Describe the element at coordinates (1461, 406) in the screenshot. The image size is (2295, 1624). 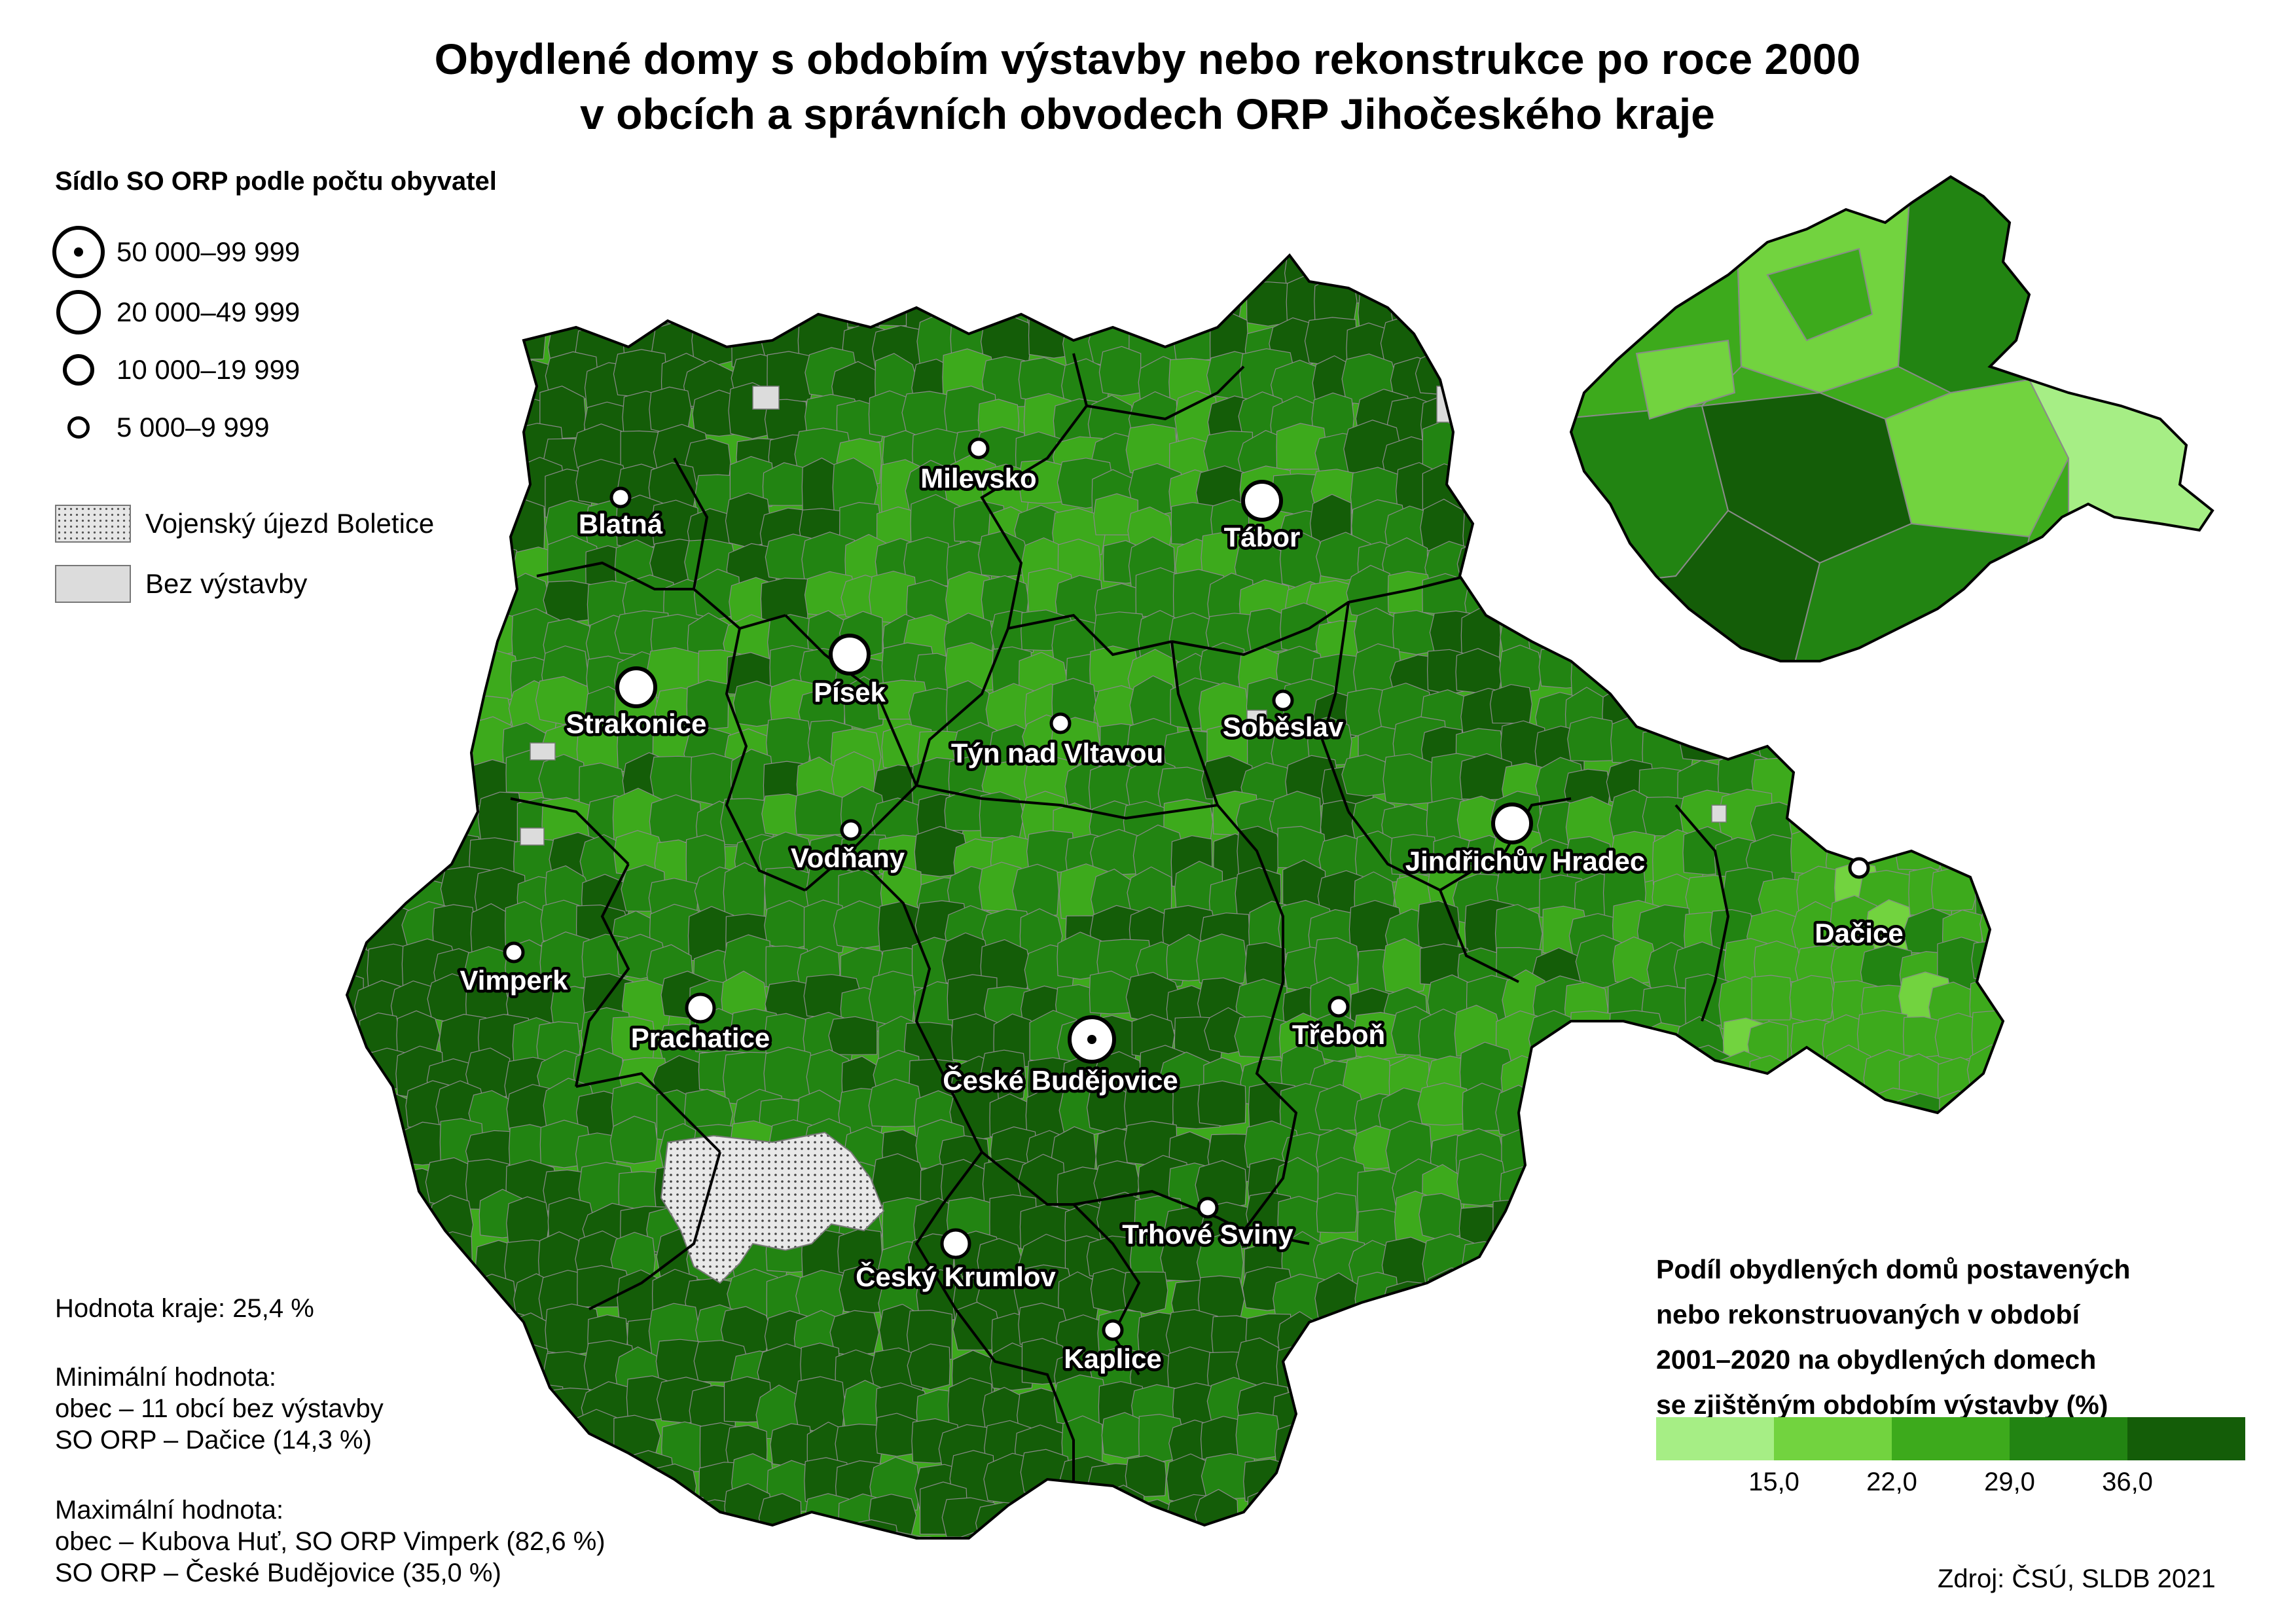
I see `no-construction-area` at that location.